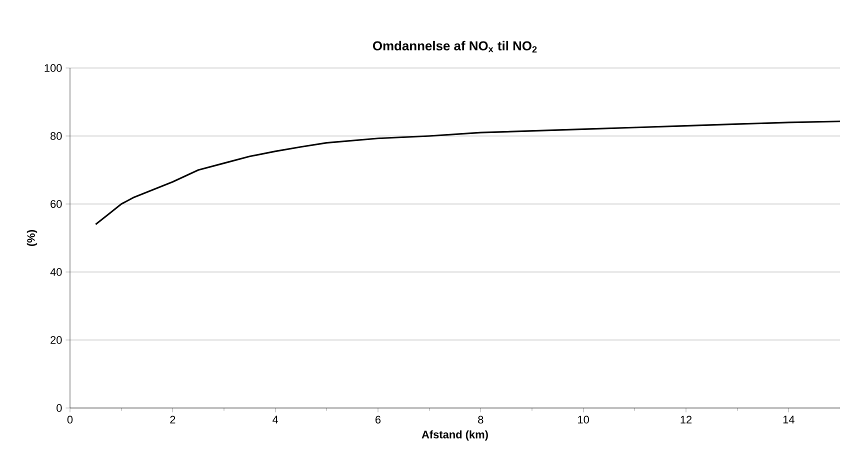 The width and height of the screenshot is (858, 463). Describe the element at coordinates (173, 420) in the screenshot. I see `x-tick-label: 2` at that location.